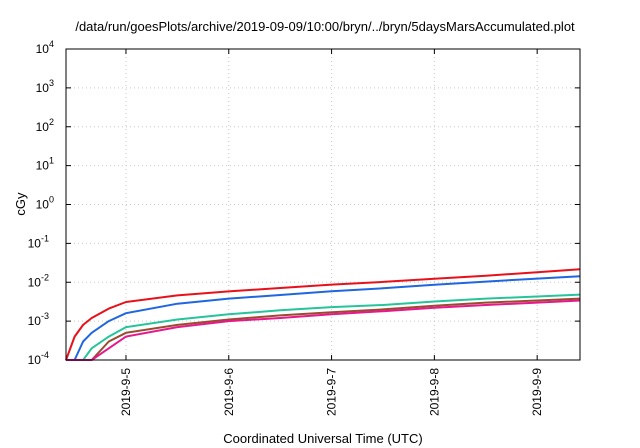 The height and width of the screenshot is (448, 640). What do you see at coordinates (38, 280) in the screenshot?
I see `y-tick-label: 10⁻²` at bounding box center [38, 280].